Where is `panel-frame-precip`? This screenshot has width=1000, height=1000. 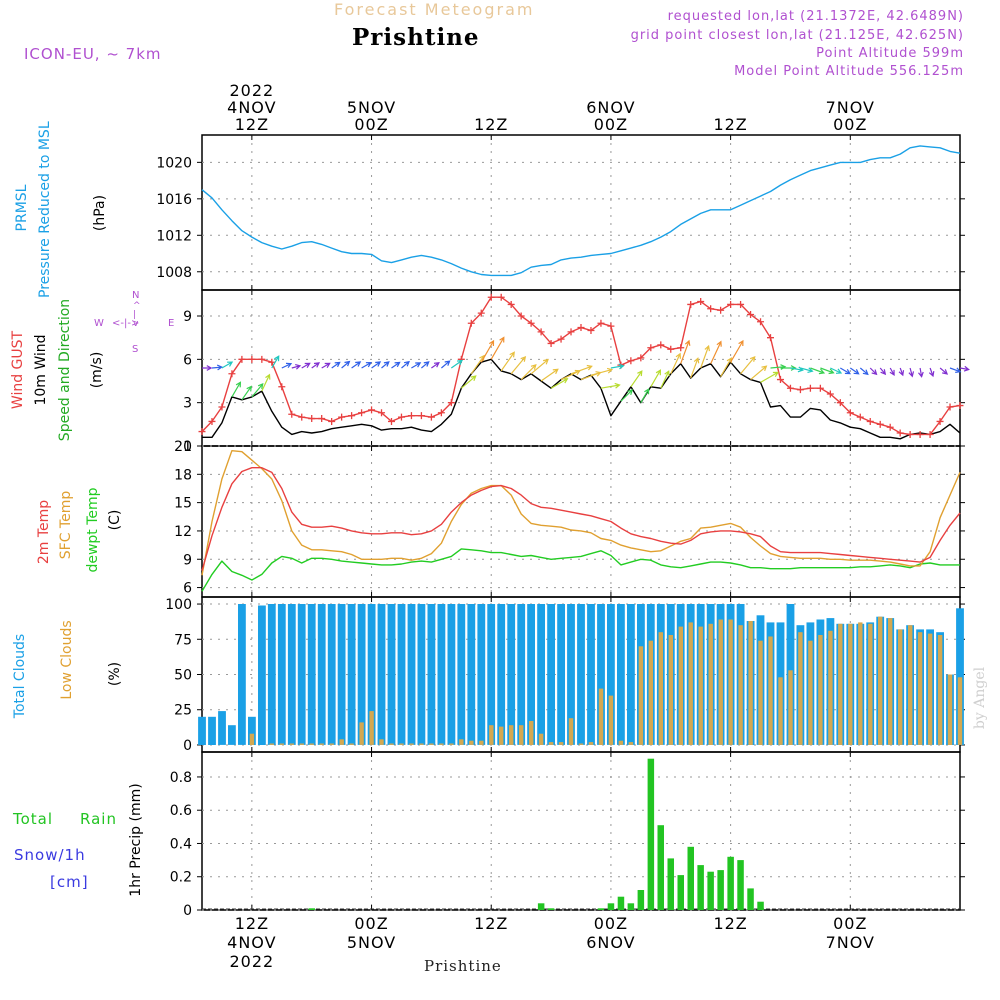
panel-frame-precip is located at coordinates (581, 831).